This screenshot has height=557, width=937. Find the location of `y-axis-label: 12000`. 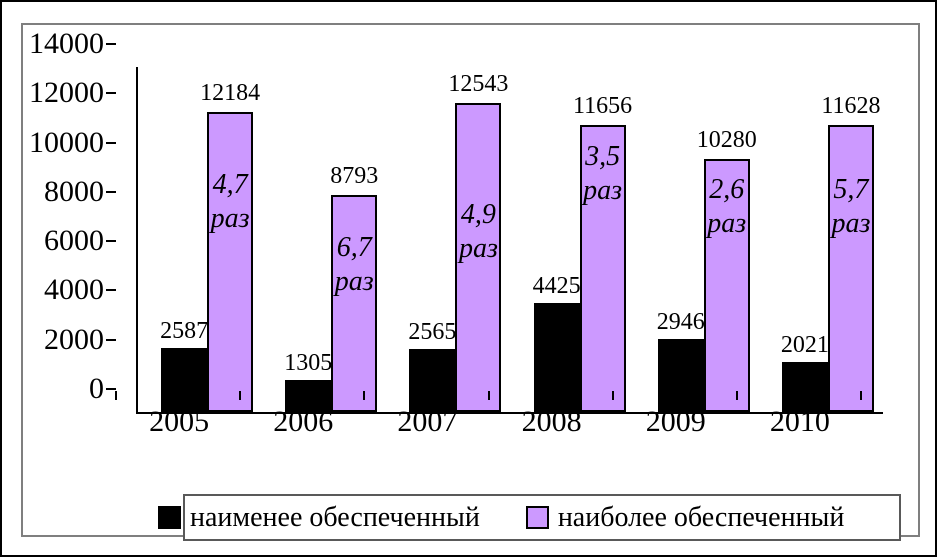

y-axis-label: 12000 is located at coordinates (66, 93).